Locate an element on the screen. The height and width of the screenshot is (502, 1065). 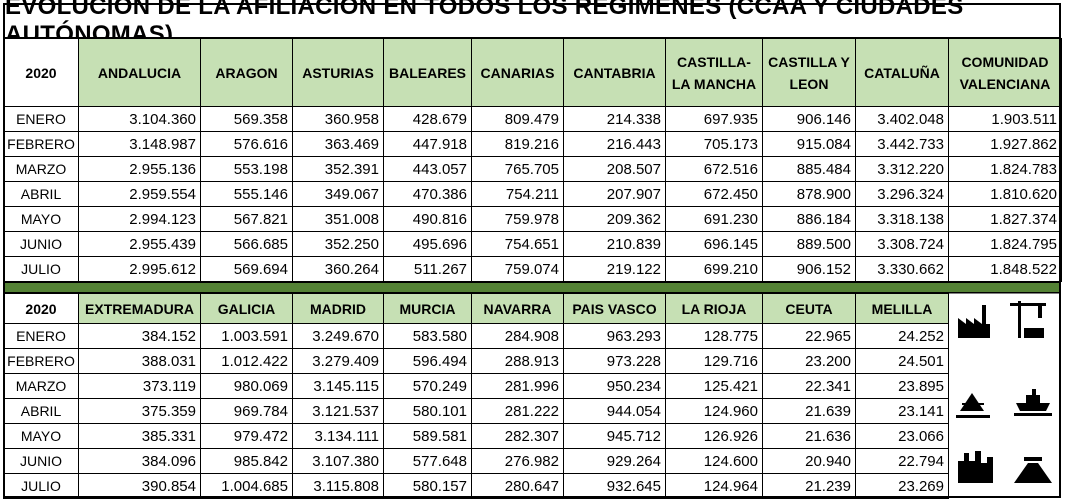
value-cell: 284.908 is located at coordinates (517, 336).